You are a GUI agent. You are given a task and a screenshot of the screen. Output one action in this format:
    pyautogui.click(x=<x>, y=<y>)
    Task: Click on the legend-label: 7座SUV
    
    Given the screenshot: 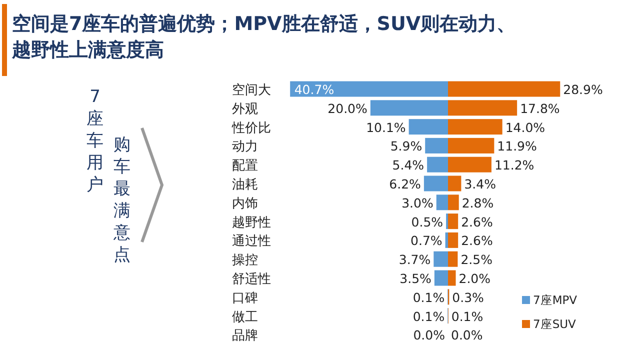 What is the action you would take?
    pyautogui.click(x=554, y=324)
    